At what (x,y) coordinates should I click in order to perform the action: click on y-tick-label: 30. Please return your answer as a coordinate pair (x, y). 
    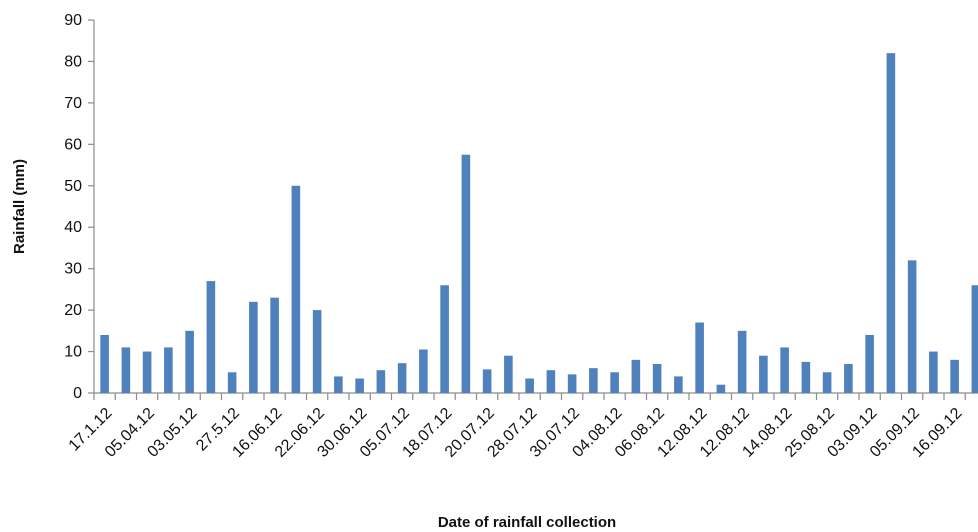
    Looking at the image, I should click on (73, 269).